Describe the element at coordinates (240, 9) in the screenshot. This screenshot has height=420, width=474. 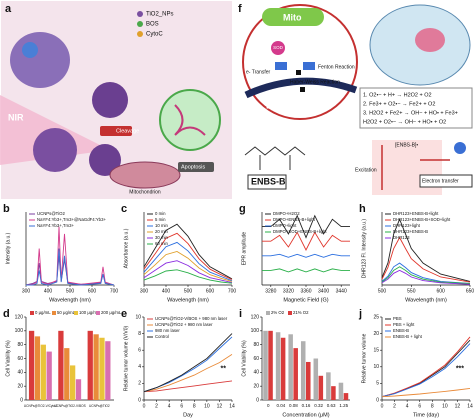
I see `panel-label: f` at that location.